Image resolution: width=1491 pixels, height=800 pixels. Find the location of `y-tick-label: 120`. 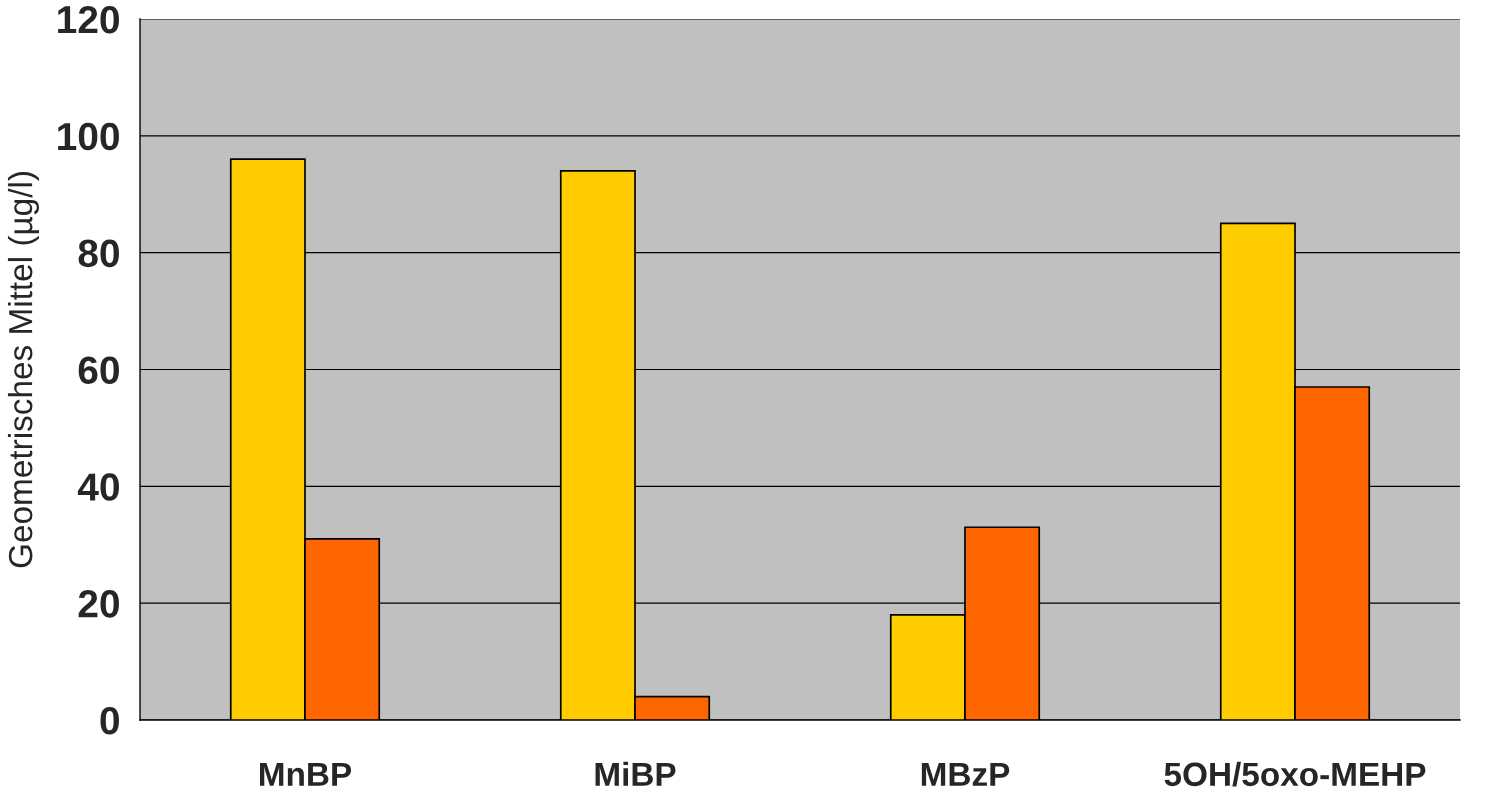

y-tick-label: 120 is located at coordinates (88, 19).